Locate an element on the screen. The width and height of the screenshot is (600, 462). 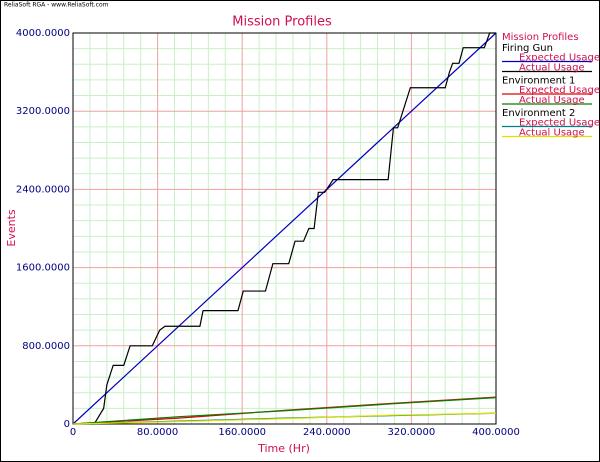
y-tick-label: 2400.0000 is located at coordinates (43, 189).